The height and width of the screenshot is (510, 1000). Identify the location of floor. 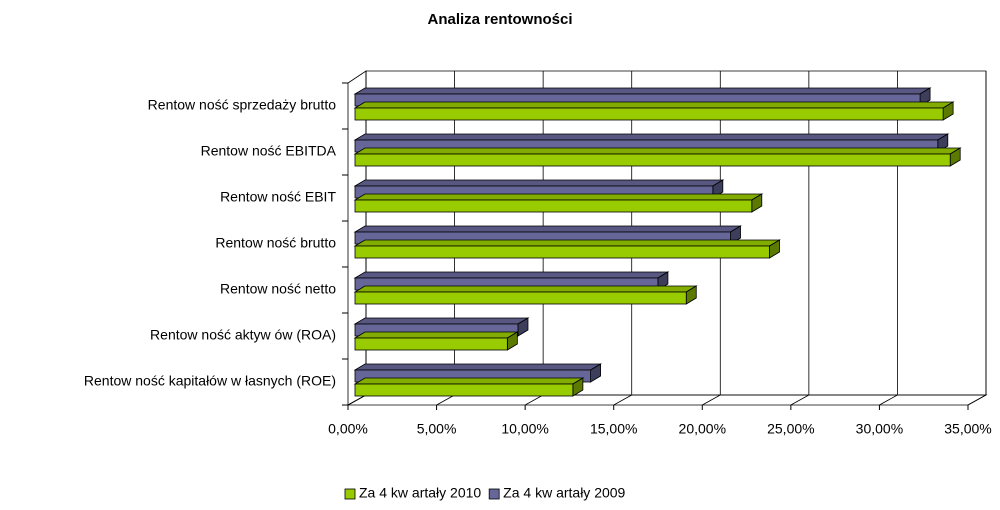
(667, 400).